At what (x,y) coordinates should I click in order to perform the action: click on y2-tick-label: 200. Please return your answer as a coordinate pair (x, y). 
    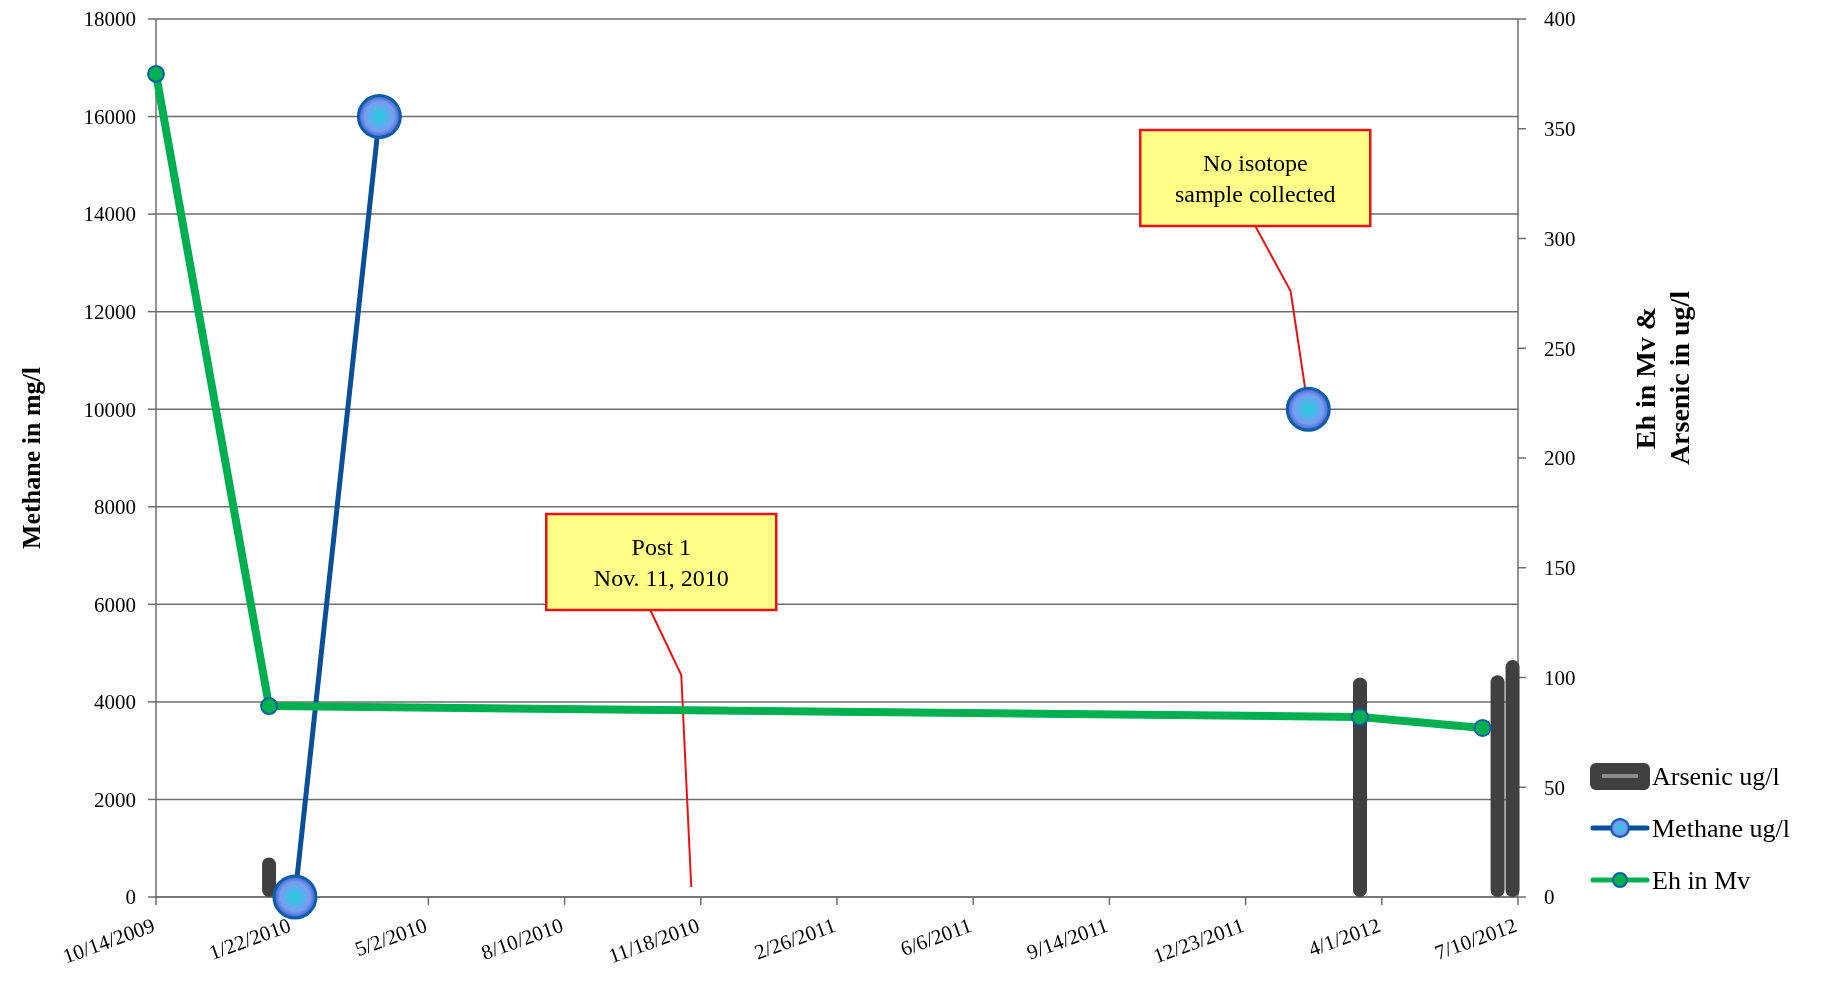
    Looking at the image, I should click on (1560, 458).